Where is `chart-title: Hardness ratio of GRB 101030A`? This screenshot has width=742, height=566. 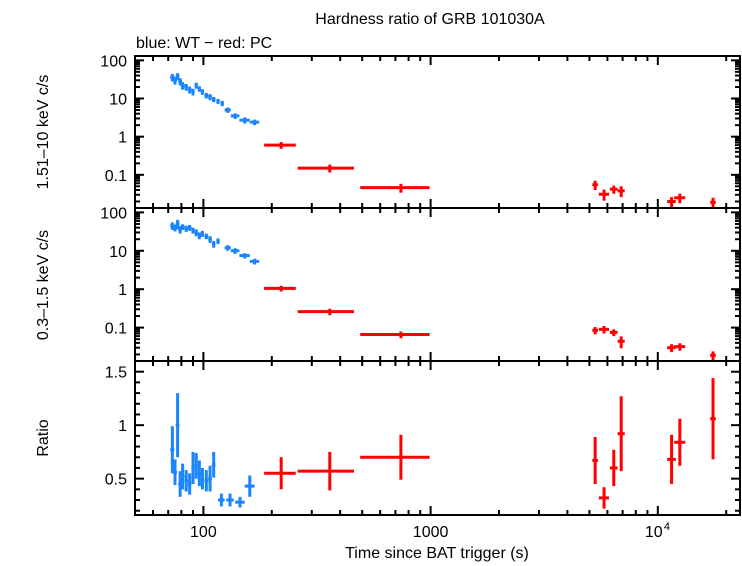
chart-title: Hardness ratio of GRB 101030A is located at coordinates (430, 19).